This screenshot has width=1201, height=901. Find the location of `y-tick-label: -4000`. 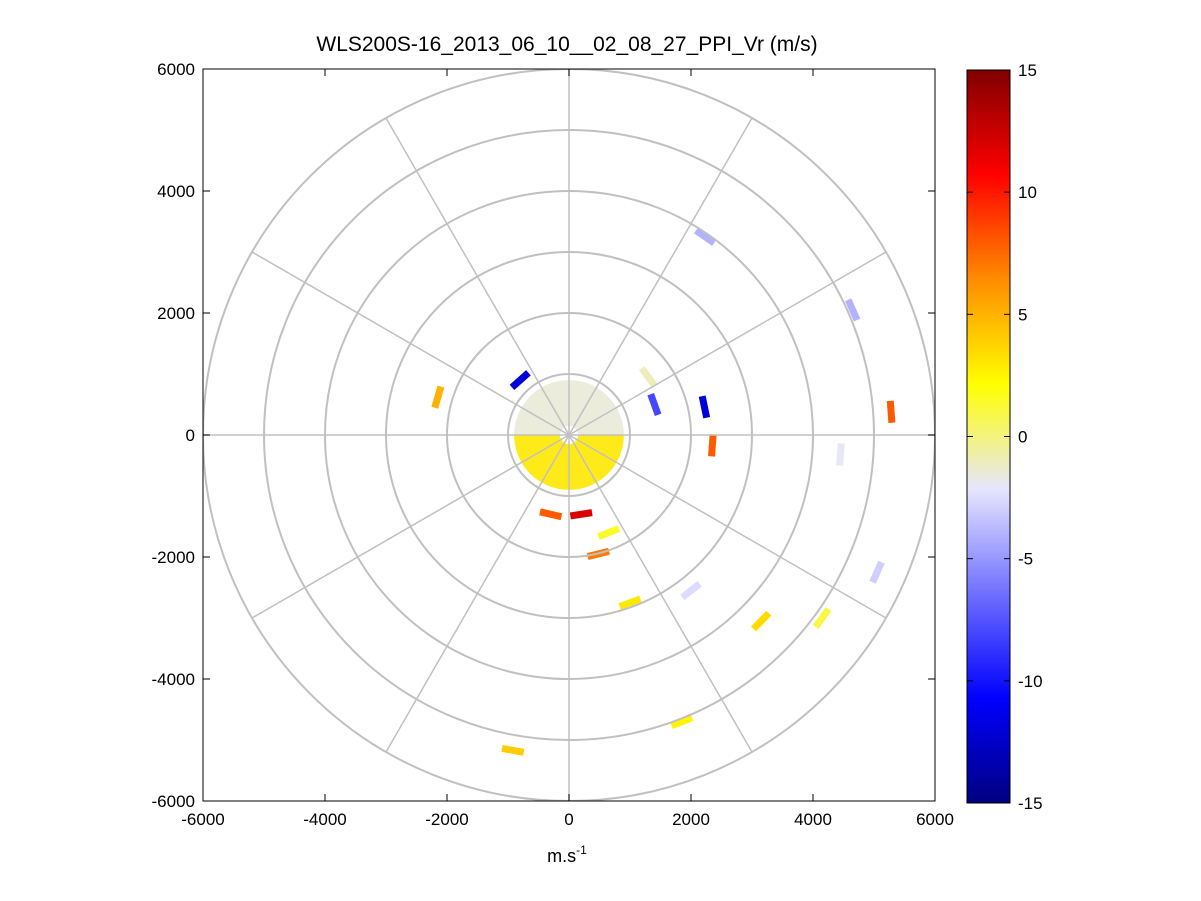

y-tick-label: -4000 is located at coordinates (173, 679).